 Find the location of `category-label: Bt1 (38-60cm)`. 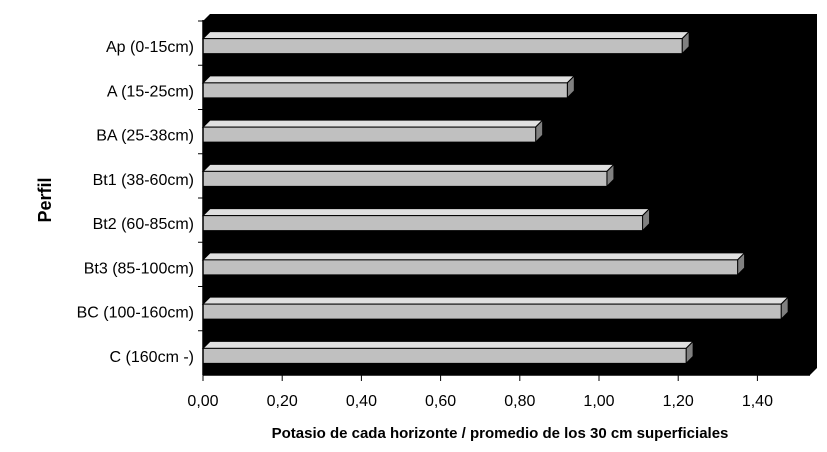

category-label: Bt1 (38-60cm) is located at coordinates (143, 180).